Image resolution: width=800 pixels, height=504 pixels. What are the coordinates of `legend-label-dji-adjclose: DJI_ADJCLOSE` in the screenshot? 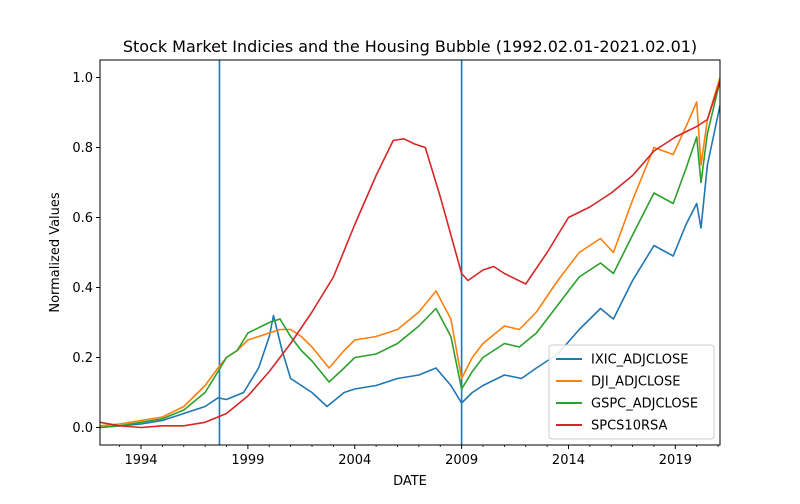 It's located at (635, 382).